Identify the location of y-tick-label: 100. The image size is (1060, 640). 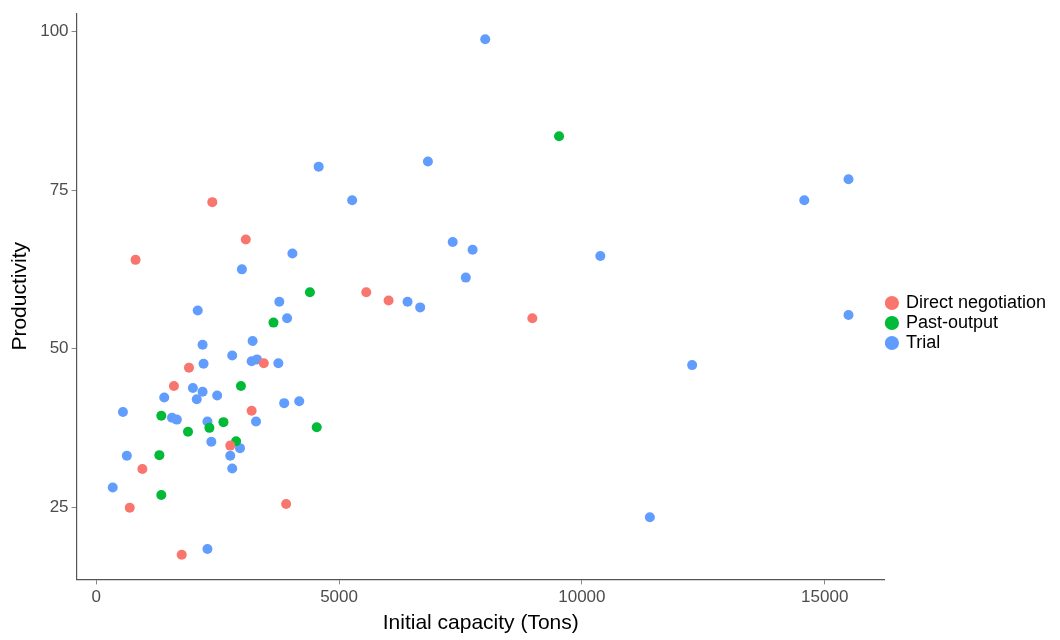
(54, 31).